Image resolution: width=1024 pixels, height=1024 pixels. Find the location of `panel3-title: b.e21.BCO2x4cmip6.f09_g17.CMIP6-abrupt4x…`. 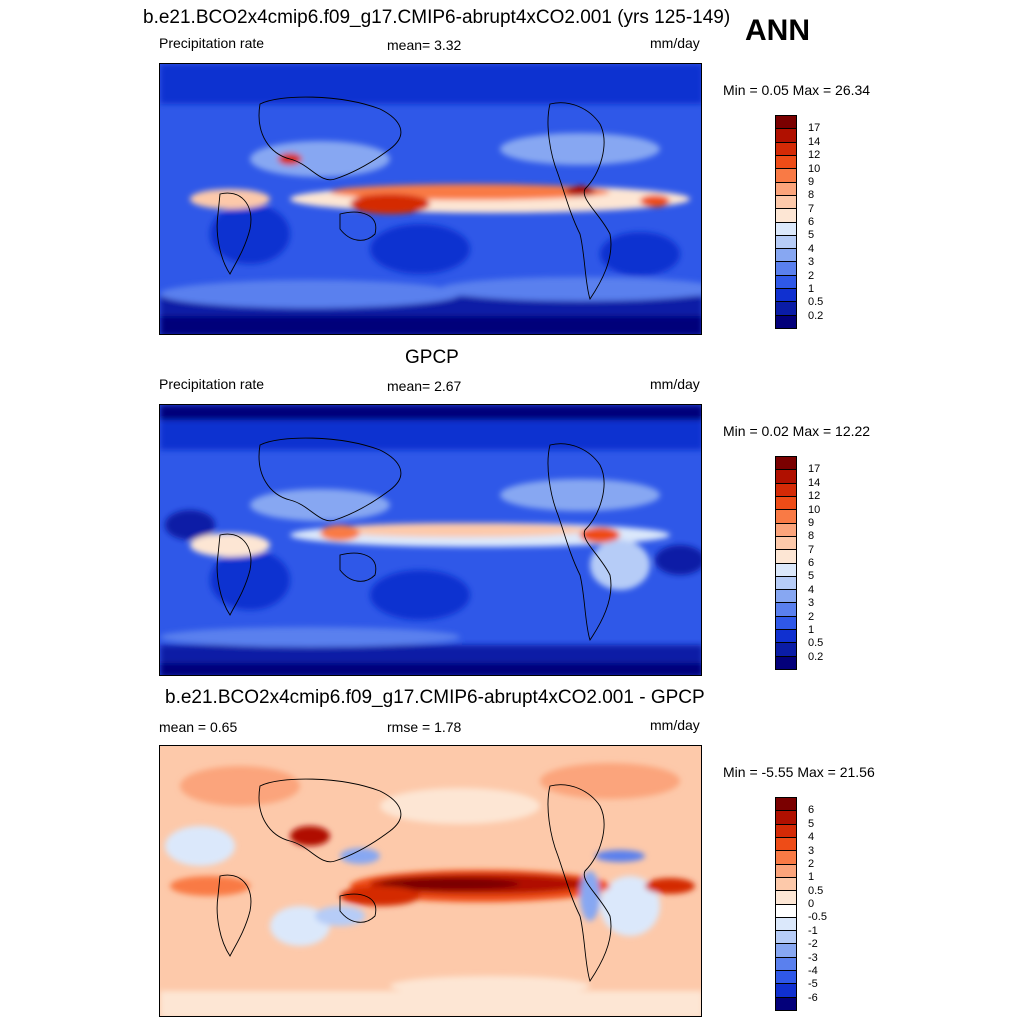

panel3-title: b.e21.BCO2x4cmip6.f09_g17.CMIP6-abrupt4x… is located at coordinates (435, 697).